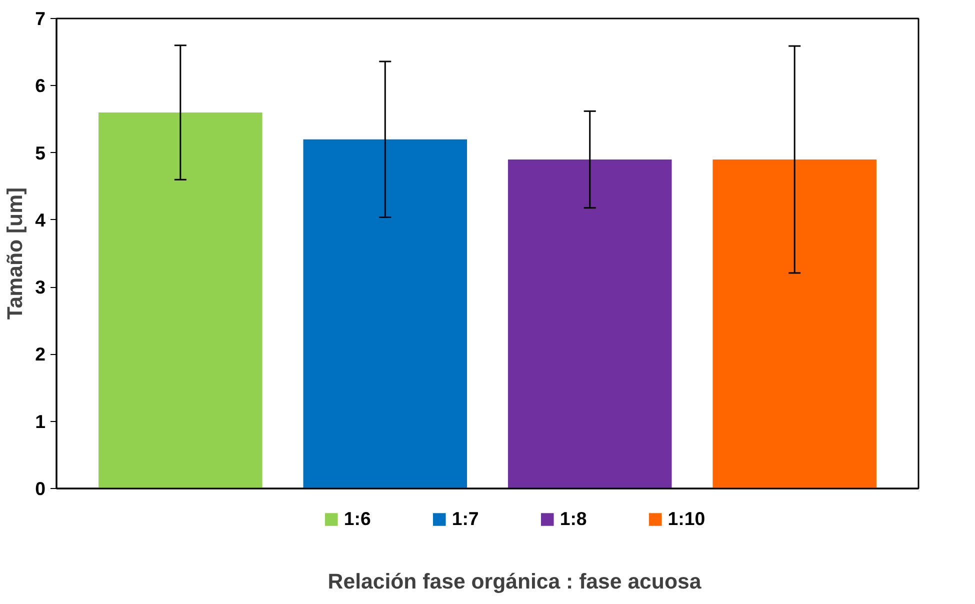 The height and width of the screenshot is (604, 975). Describe the element at coordinates (573, 519) in the screenshot. I see `legend-label: 1:8` at that location.